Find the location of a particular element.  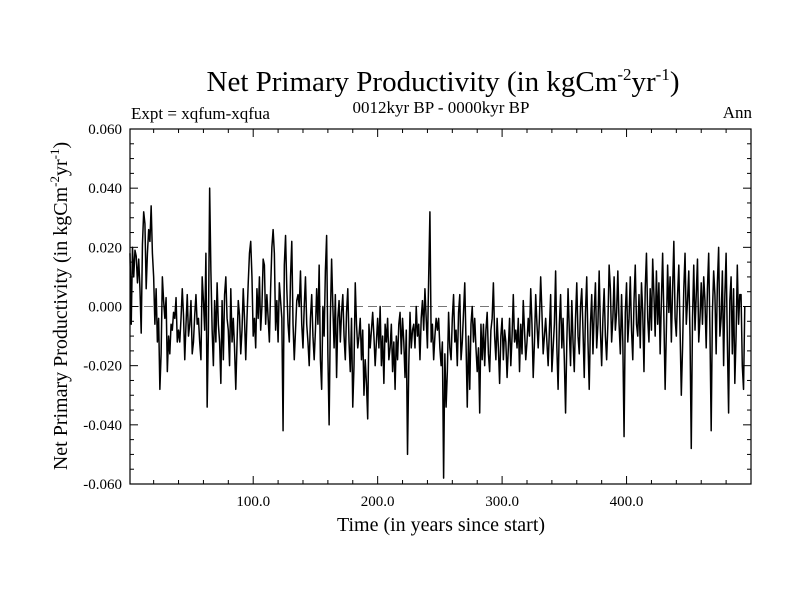

y-tick-label: 0.020 is located at coordinates (105, 248).